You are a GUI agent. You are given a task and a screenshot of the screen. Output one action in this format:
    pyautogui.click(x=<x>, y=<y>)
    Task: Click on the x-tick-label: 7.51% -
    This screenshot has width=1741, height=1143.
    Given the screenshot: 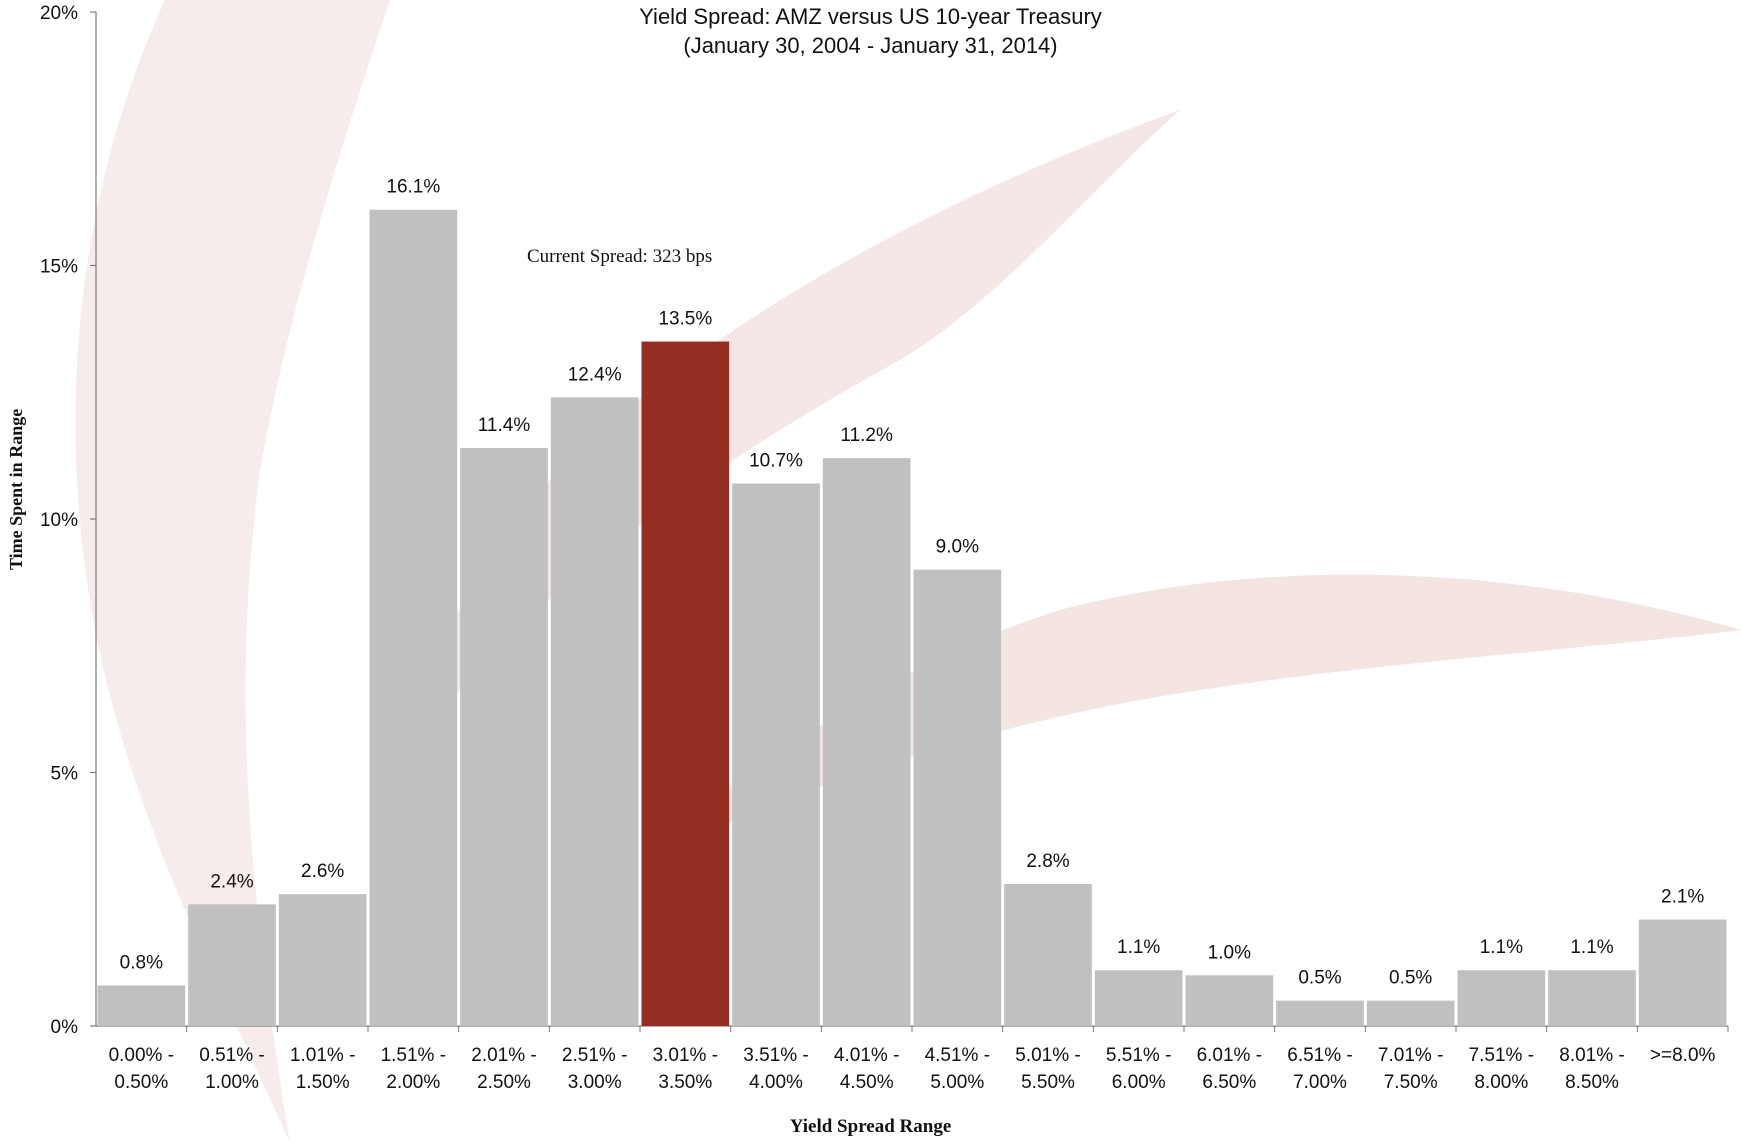 What is the action you would take?
    pyautogui.click(x=1501, y=1055)
    